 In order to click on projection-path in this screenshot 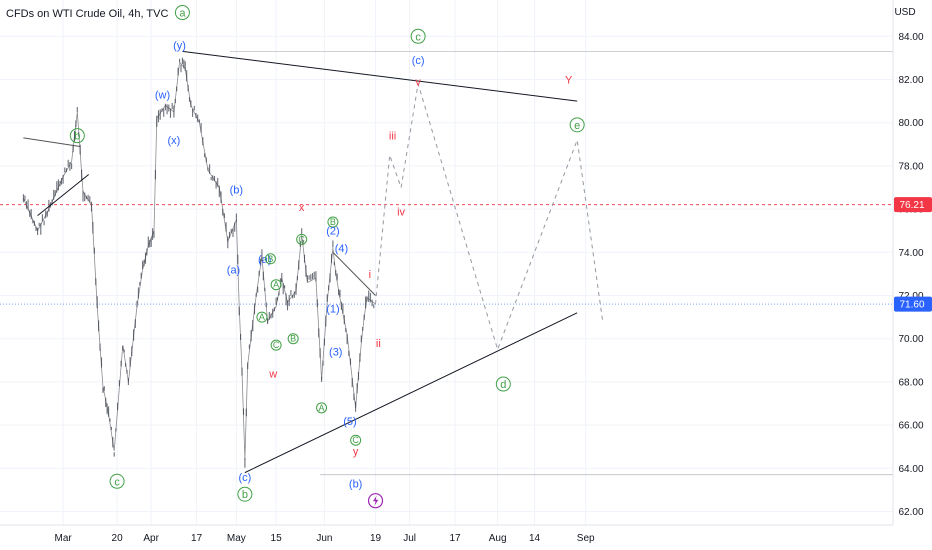, I will do `click(489, 217)`.